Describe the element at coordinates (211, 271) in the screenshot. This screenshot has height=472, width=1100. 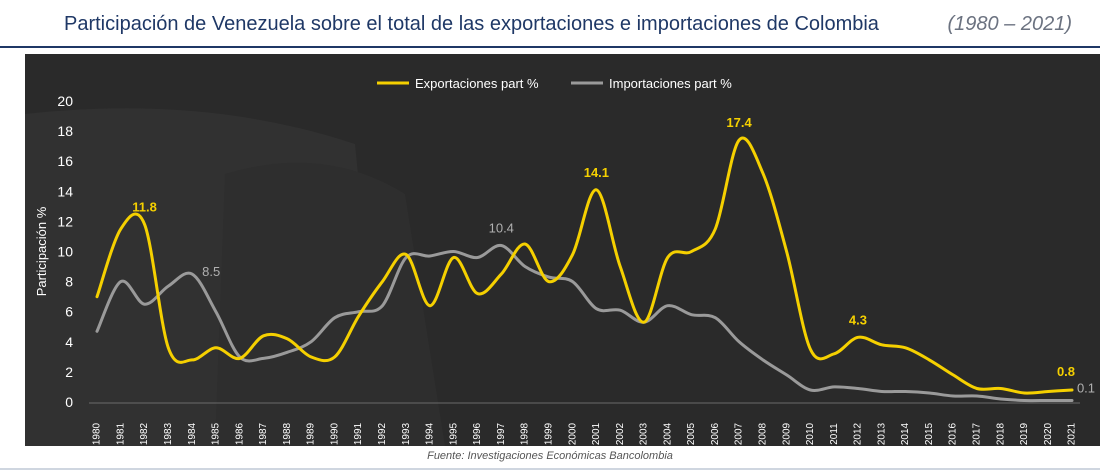
I see `imports-data-label: 8.5` at that location.